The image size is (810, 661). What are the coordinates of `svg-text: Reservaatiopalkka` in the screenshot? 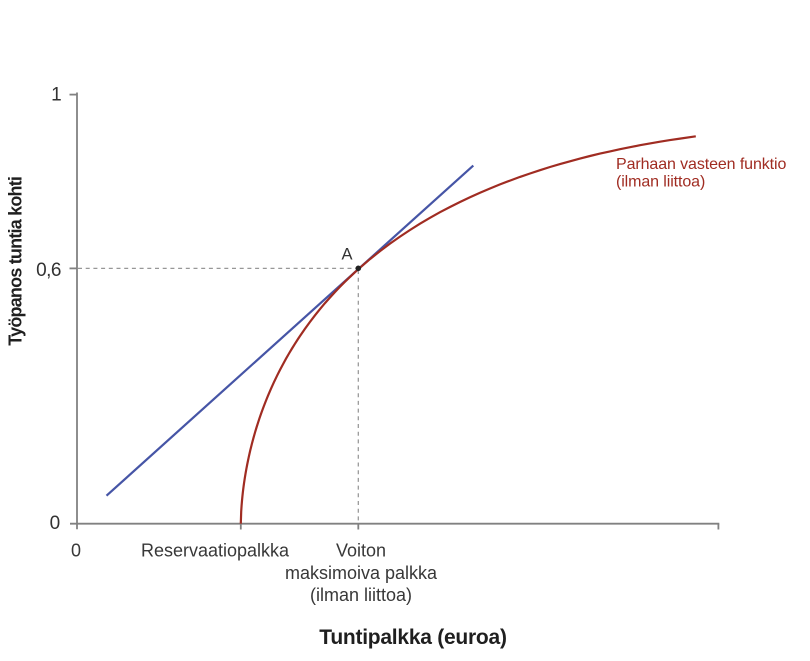 It's located at (215, 551).